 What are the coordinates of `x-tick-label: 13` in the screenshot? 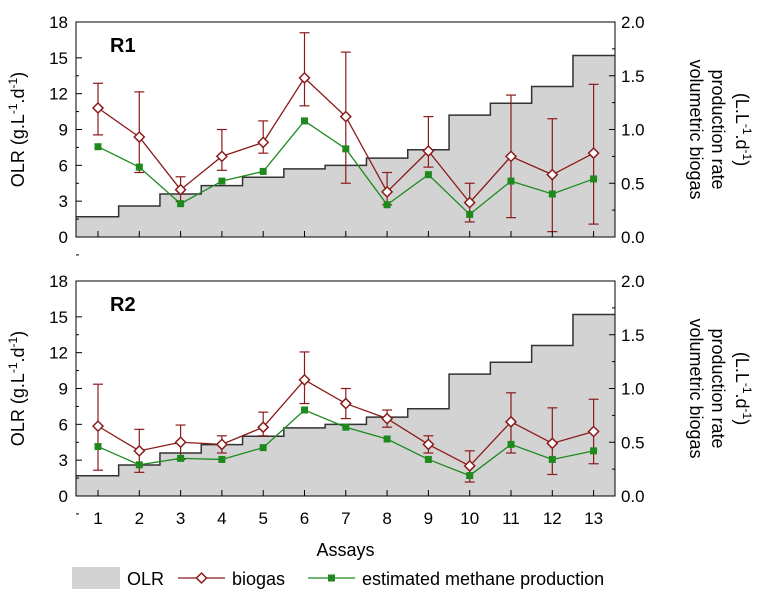 It's located at (593, 518).